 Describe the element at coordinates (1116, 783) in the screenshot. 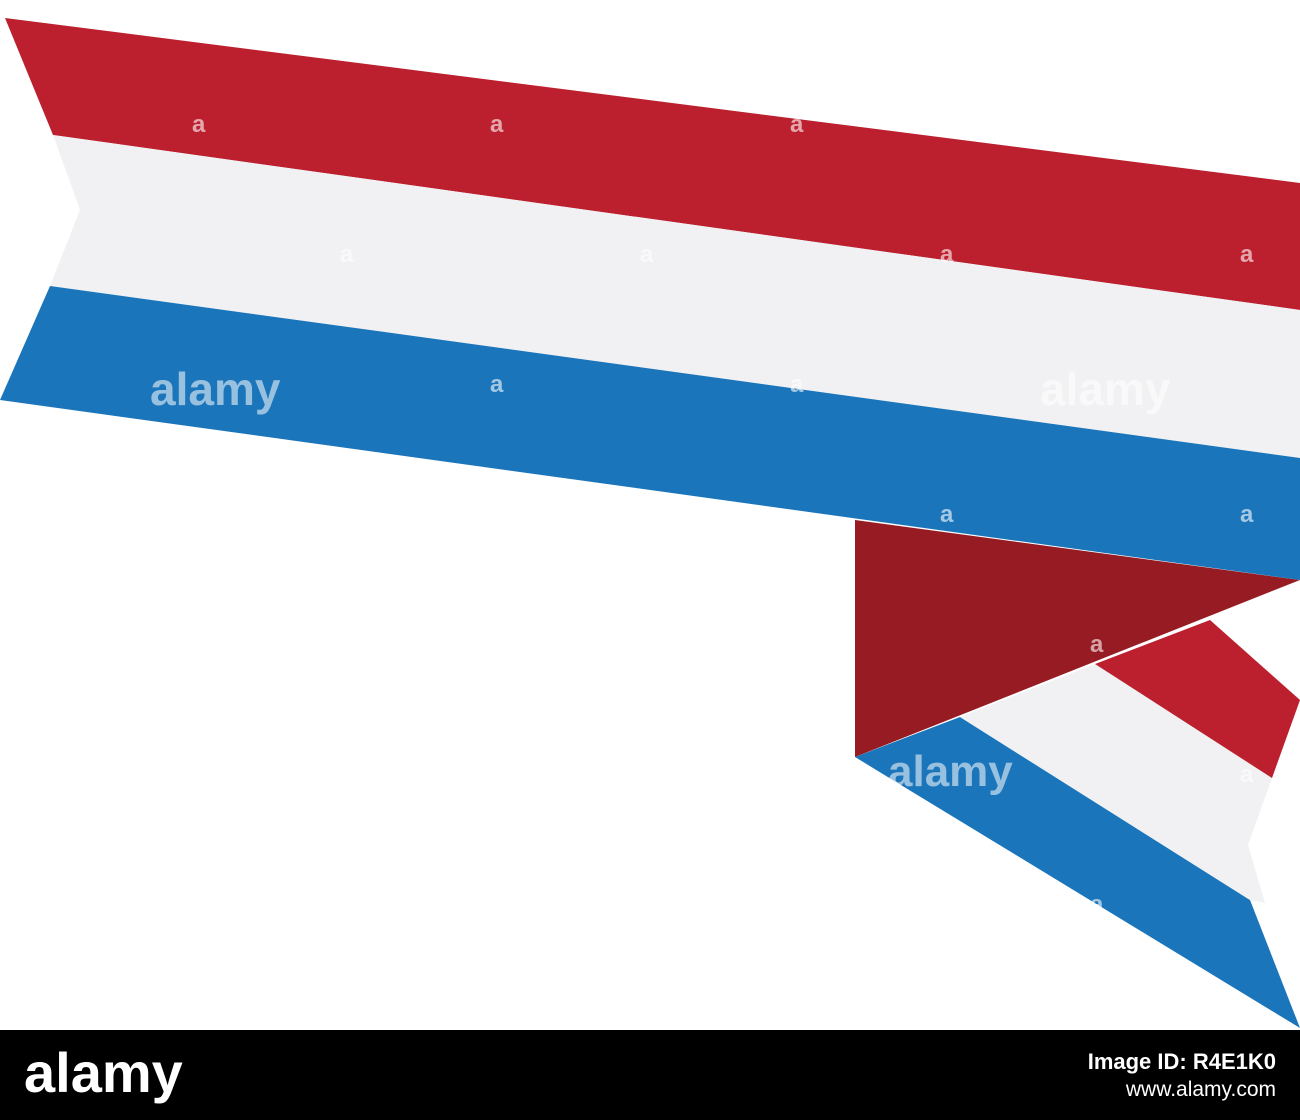

I see `ribbon-fold-white-stripe` at that location.